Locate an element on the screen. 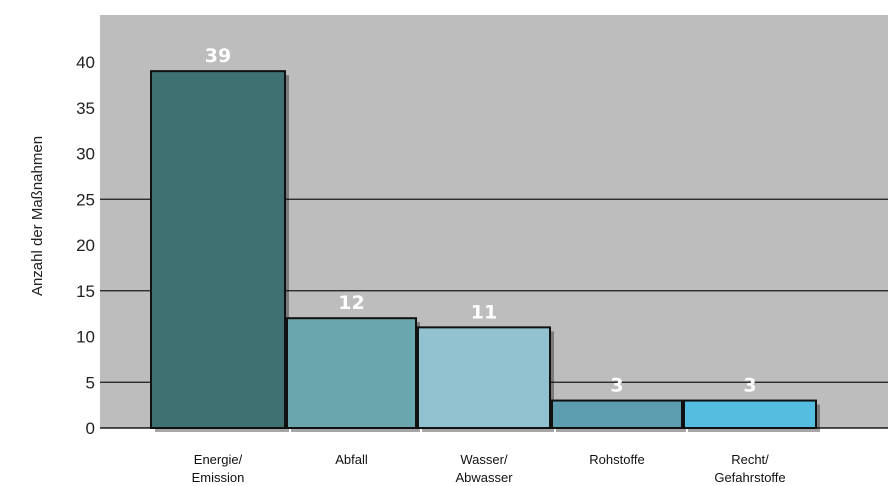  data-label-3: 3 is located at coordinates (616, 386).